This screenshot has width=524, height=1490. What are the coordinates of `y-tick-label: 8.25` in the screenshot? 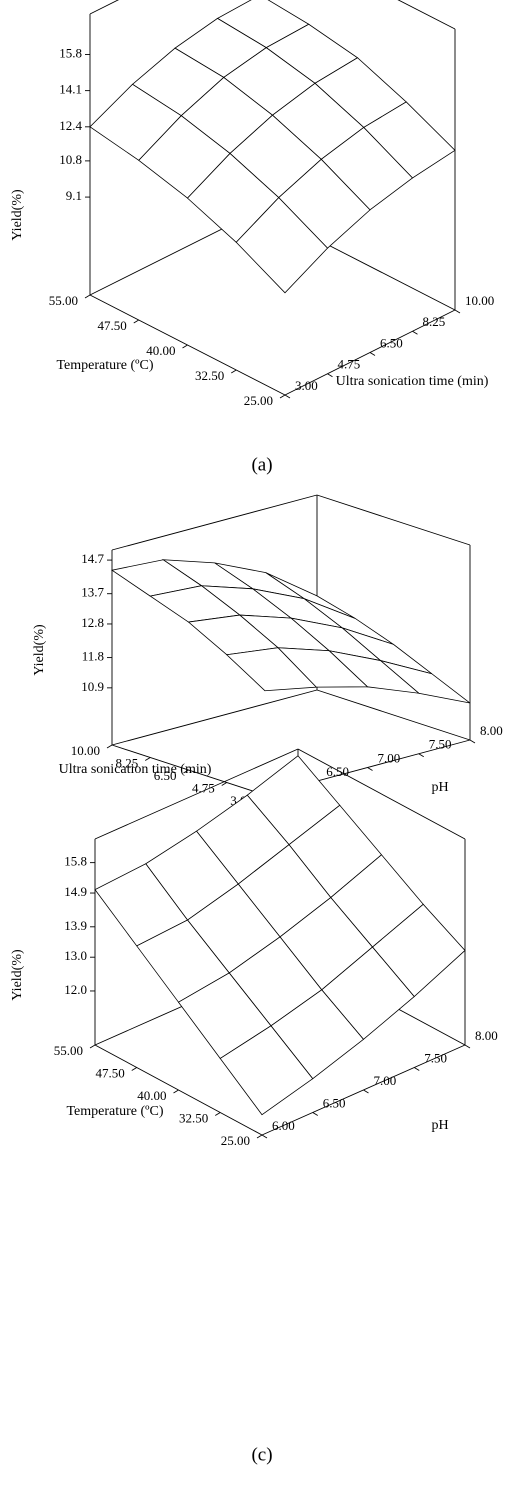 It's located at (434, 321).